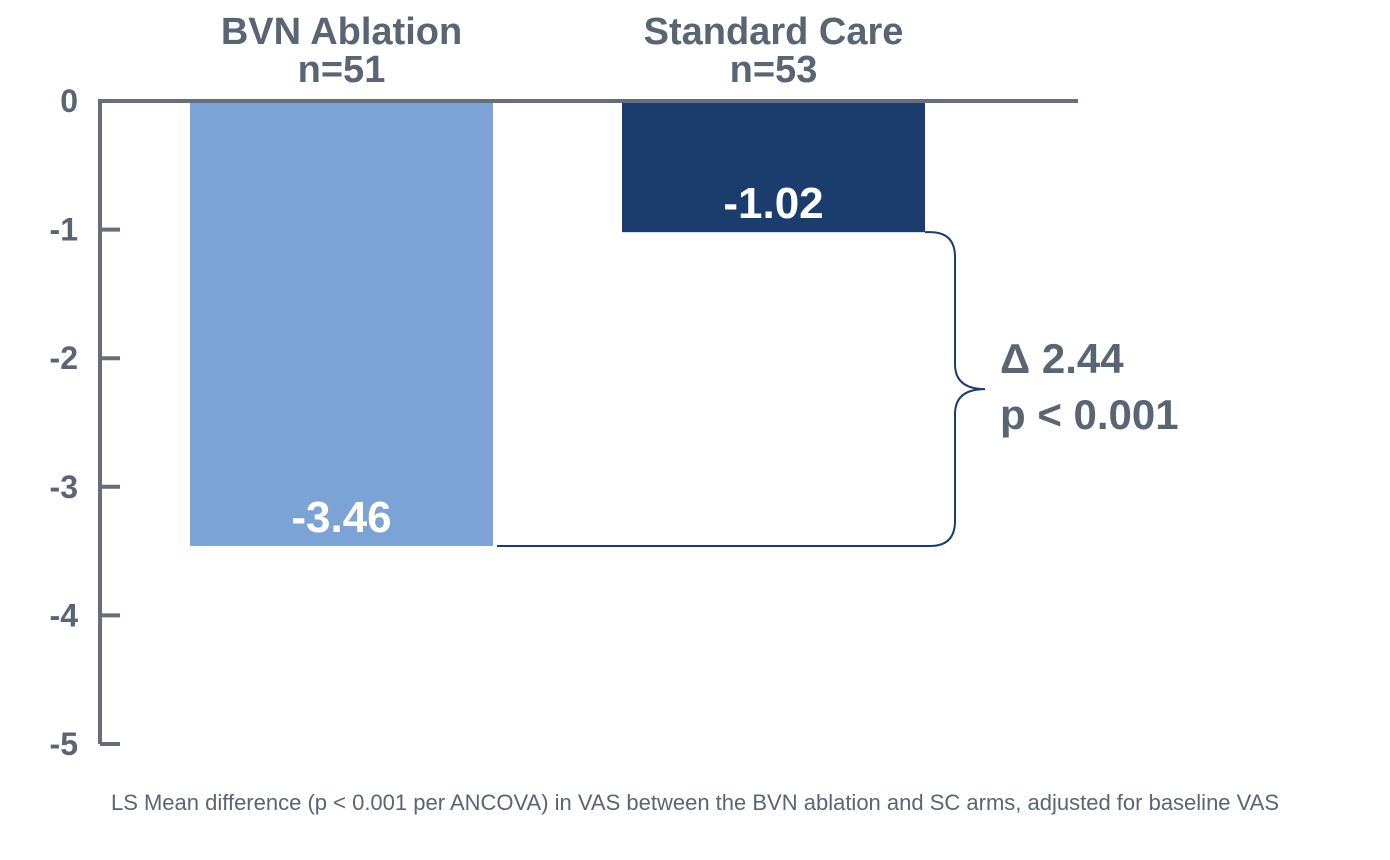 This screenshot has height=860, width=1390. What do you see at coordinates (64, 487) in the screenshot?
I see `y-tick-label: -3` at bounding box center [64, 487].